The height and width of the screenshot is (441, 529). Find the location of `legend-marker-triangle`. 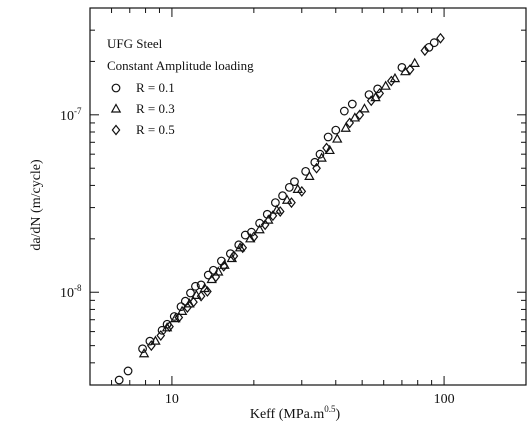

legend-marker-triangle is located at coordinates (116, 108).